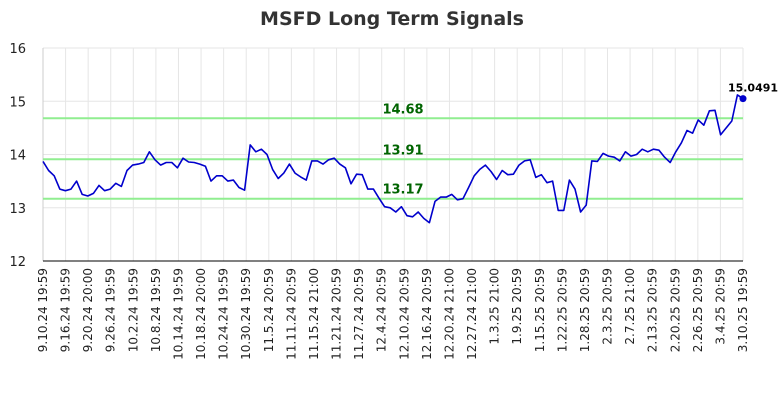 This screenshot has width=784, height=400. Describe the element at coordinates (133, 310) in the screenshot. I see `x-tick-label: 10.2.24 19:59` at that location.